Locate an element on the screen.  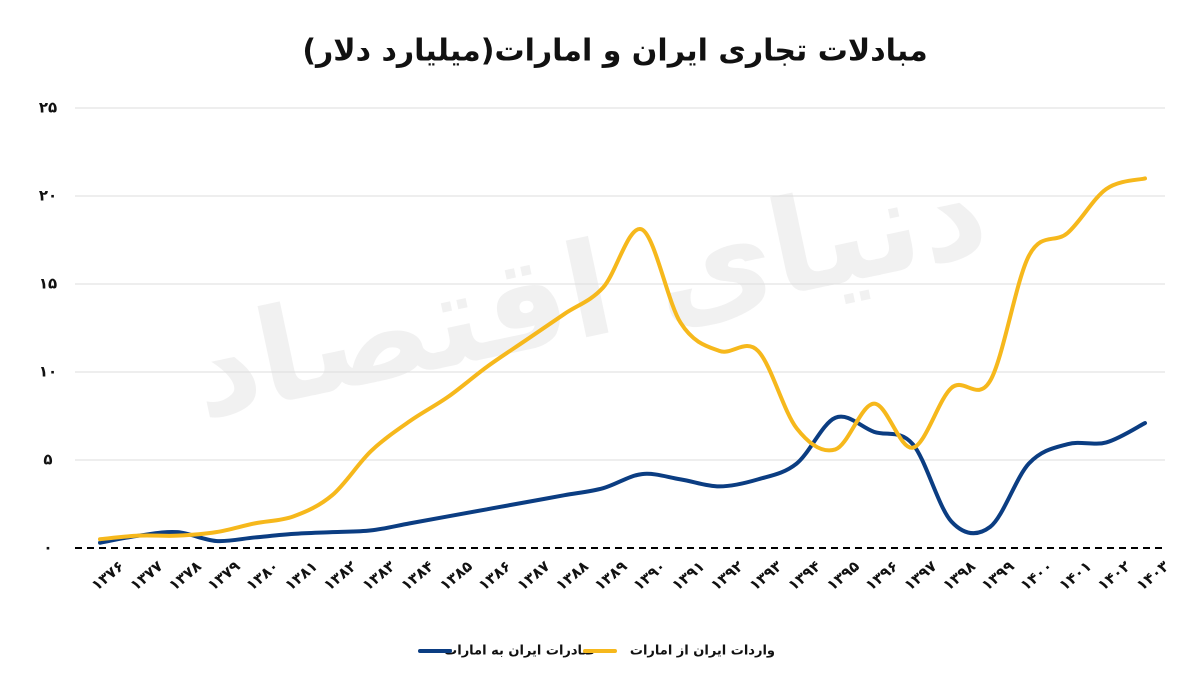
x-tick-label: ۱۳۸۰ is located at coordinates (263, 575).